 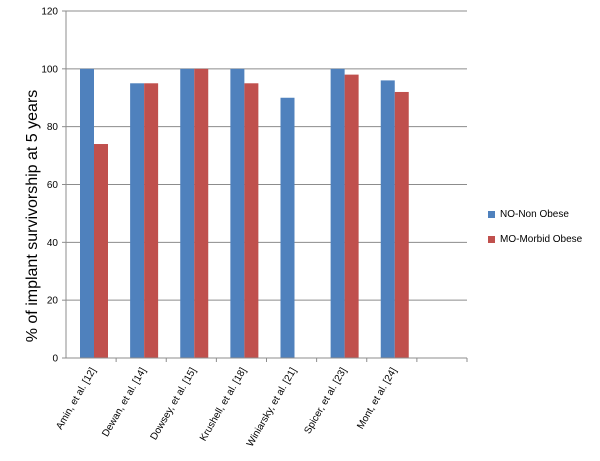 What do you see at coordinates (49, 12) in the screenshot?
I see `y-tick-label: 120` at bounding box center [49, 12].